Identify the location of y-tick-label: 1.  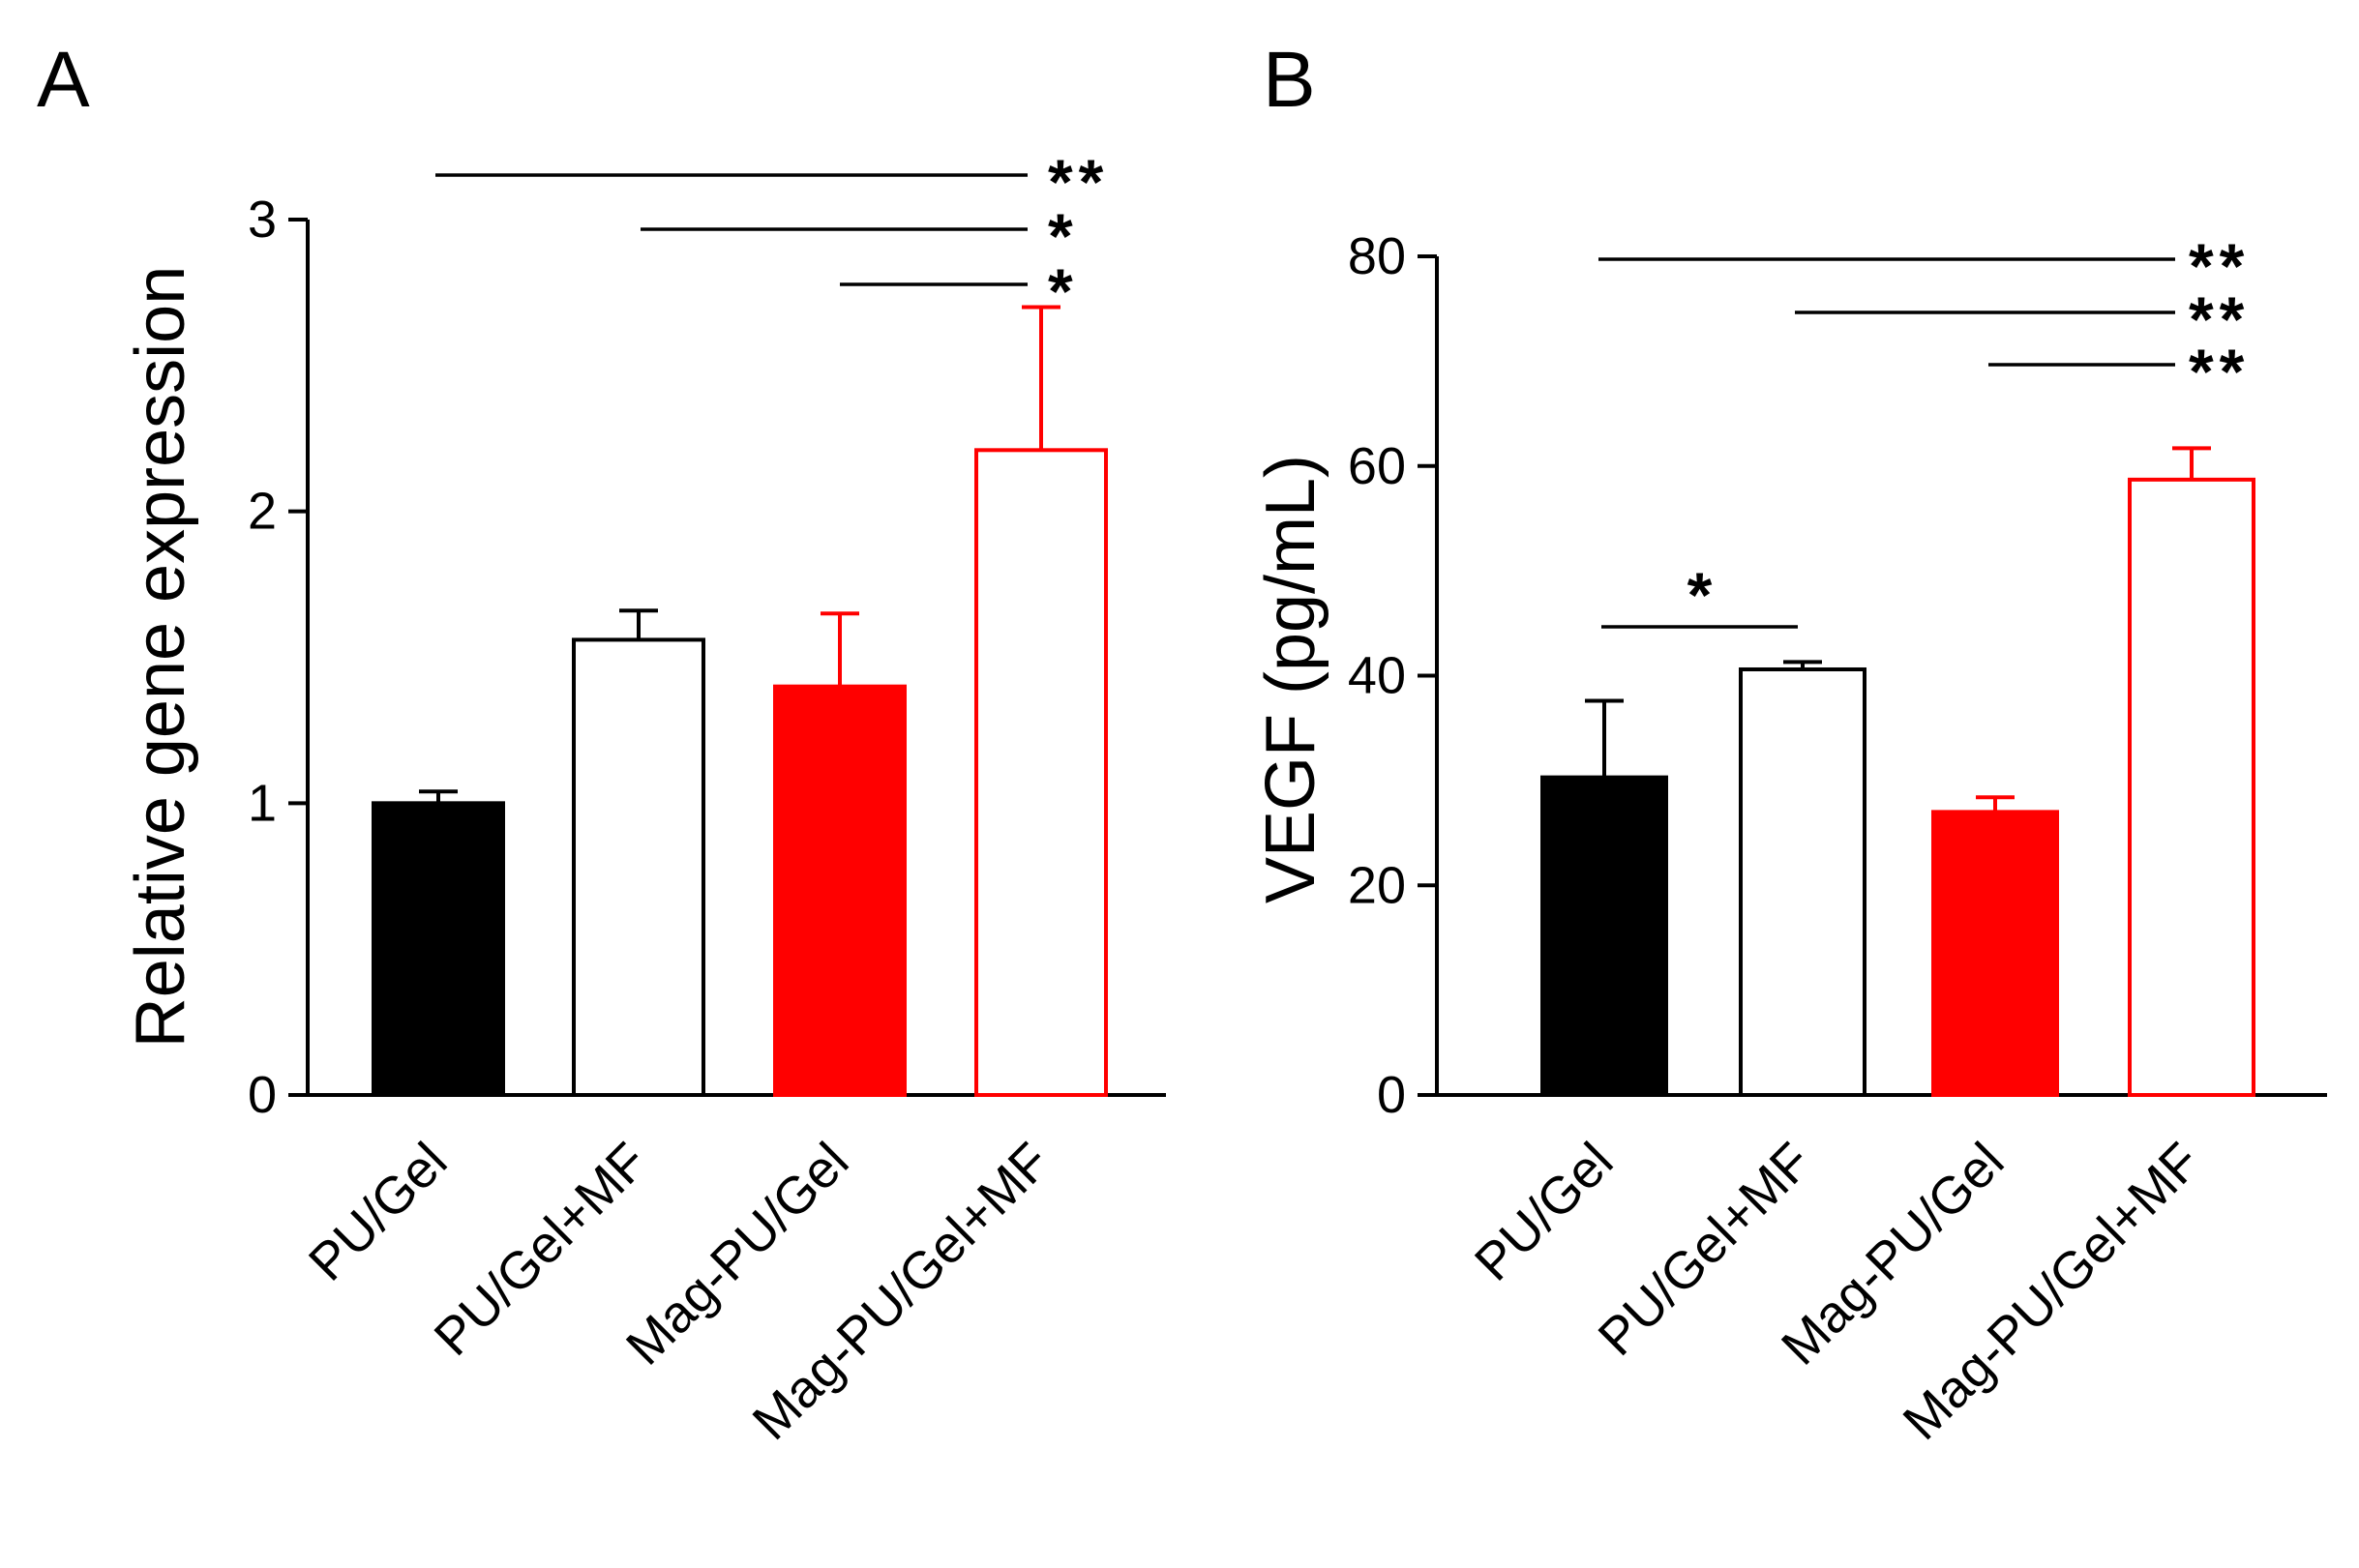
(262, 803).